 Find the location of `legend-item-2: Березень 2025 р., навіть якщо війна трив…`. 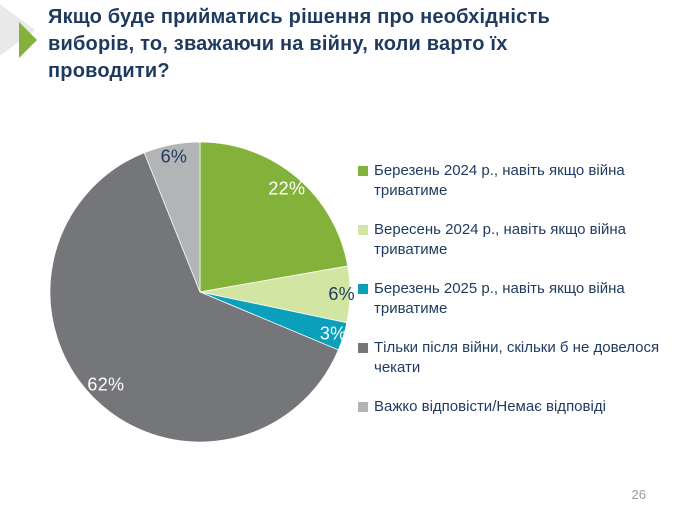

legend-item-2: Березень 2025 р., навіть якщо війна трив… is located at coordinates (515, 299).